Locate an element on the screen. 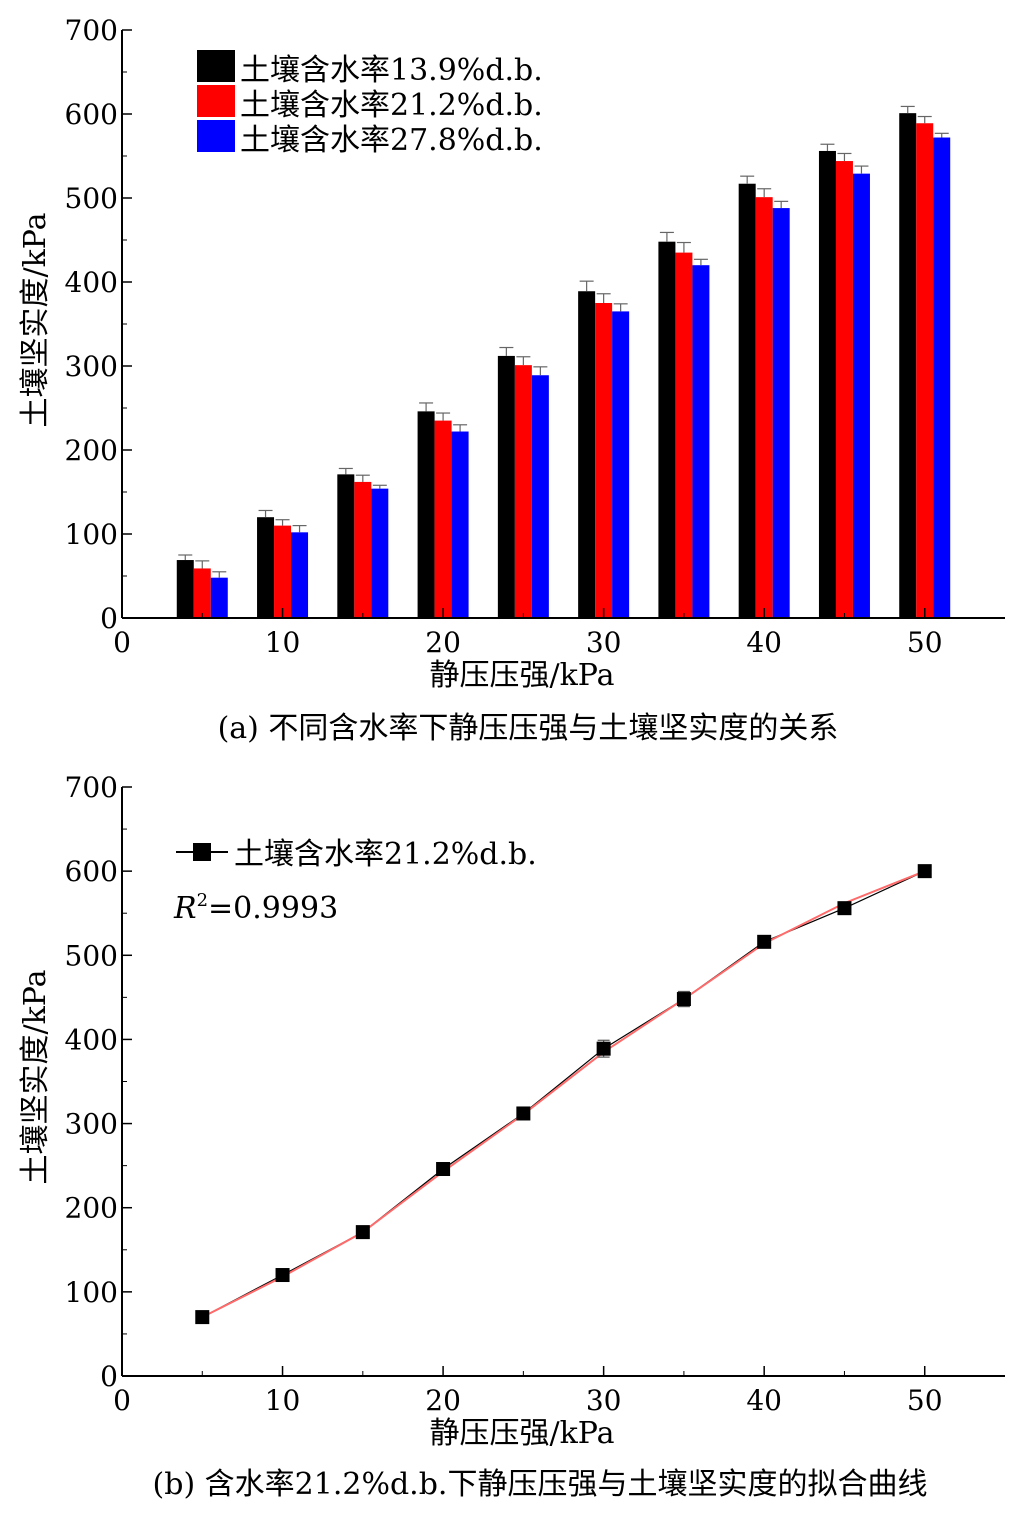 The image size is (1010, 1537). chart-a-y-axis-label: 土壤坚实度/kPa is located at coordinates (35, 319).